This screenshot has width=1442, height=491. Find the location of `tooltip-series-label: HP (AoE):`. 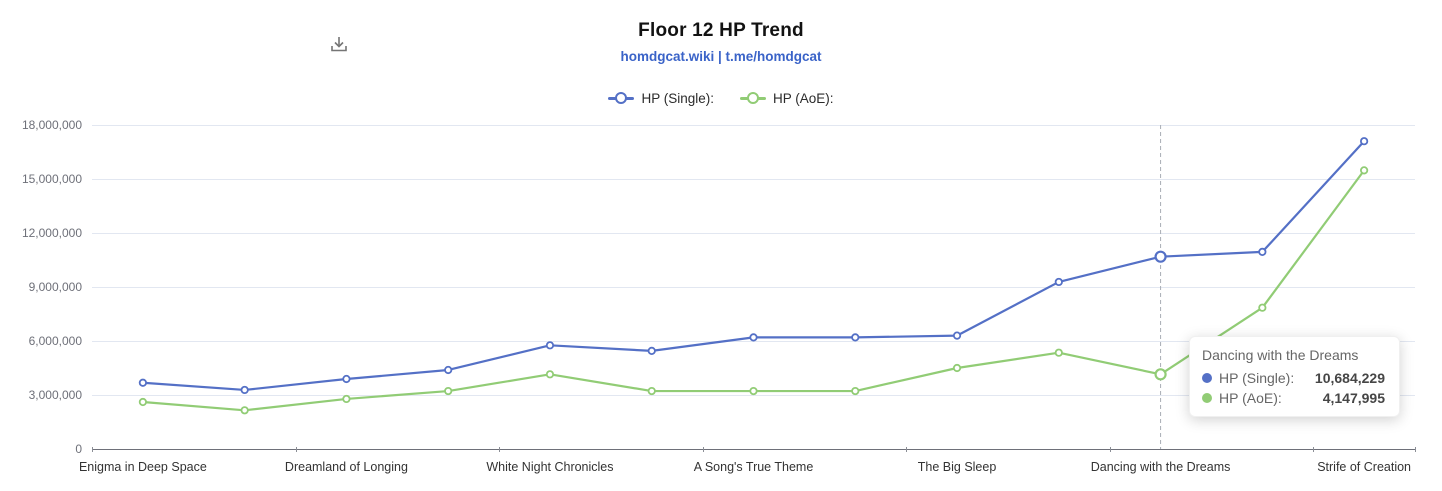

tooltip-series-label: HP (AoE): is located at coordinates (1250, 398).